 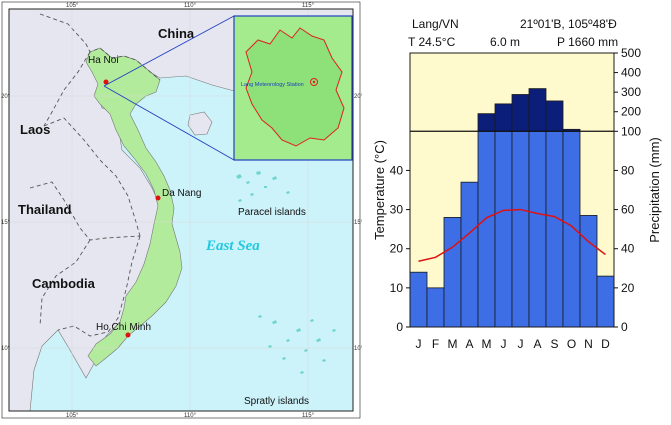 What do you see at coordinates (190, 6) in the screenshot?
I see `lon-tick-top-110: 110°` at bounding box center [190, 6].